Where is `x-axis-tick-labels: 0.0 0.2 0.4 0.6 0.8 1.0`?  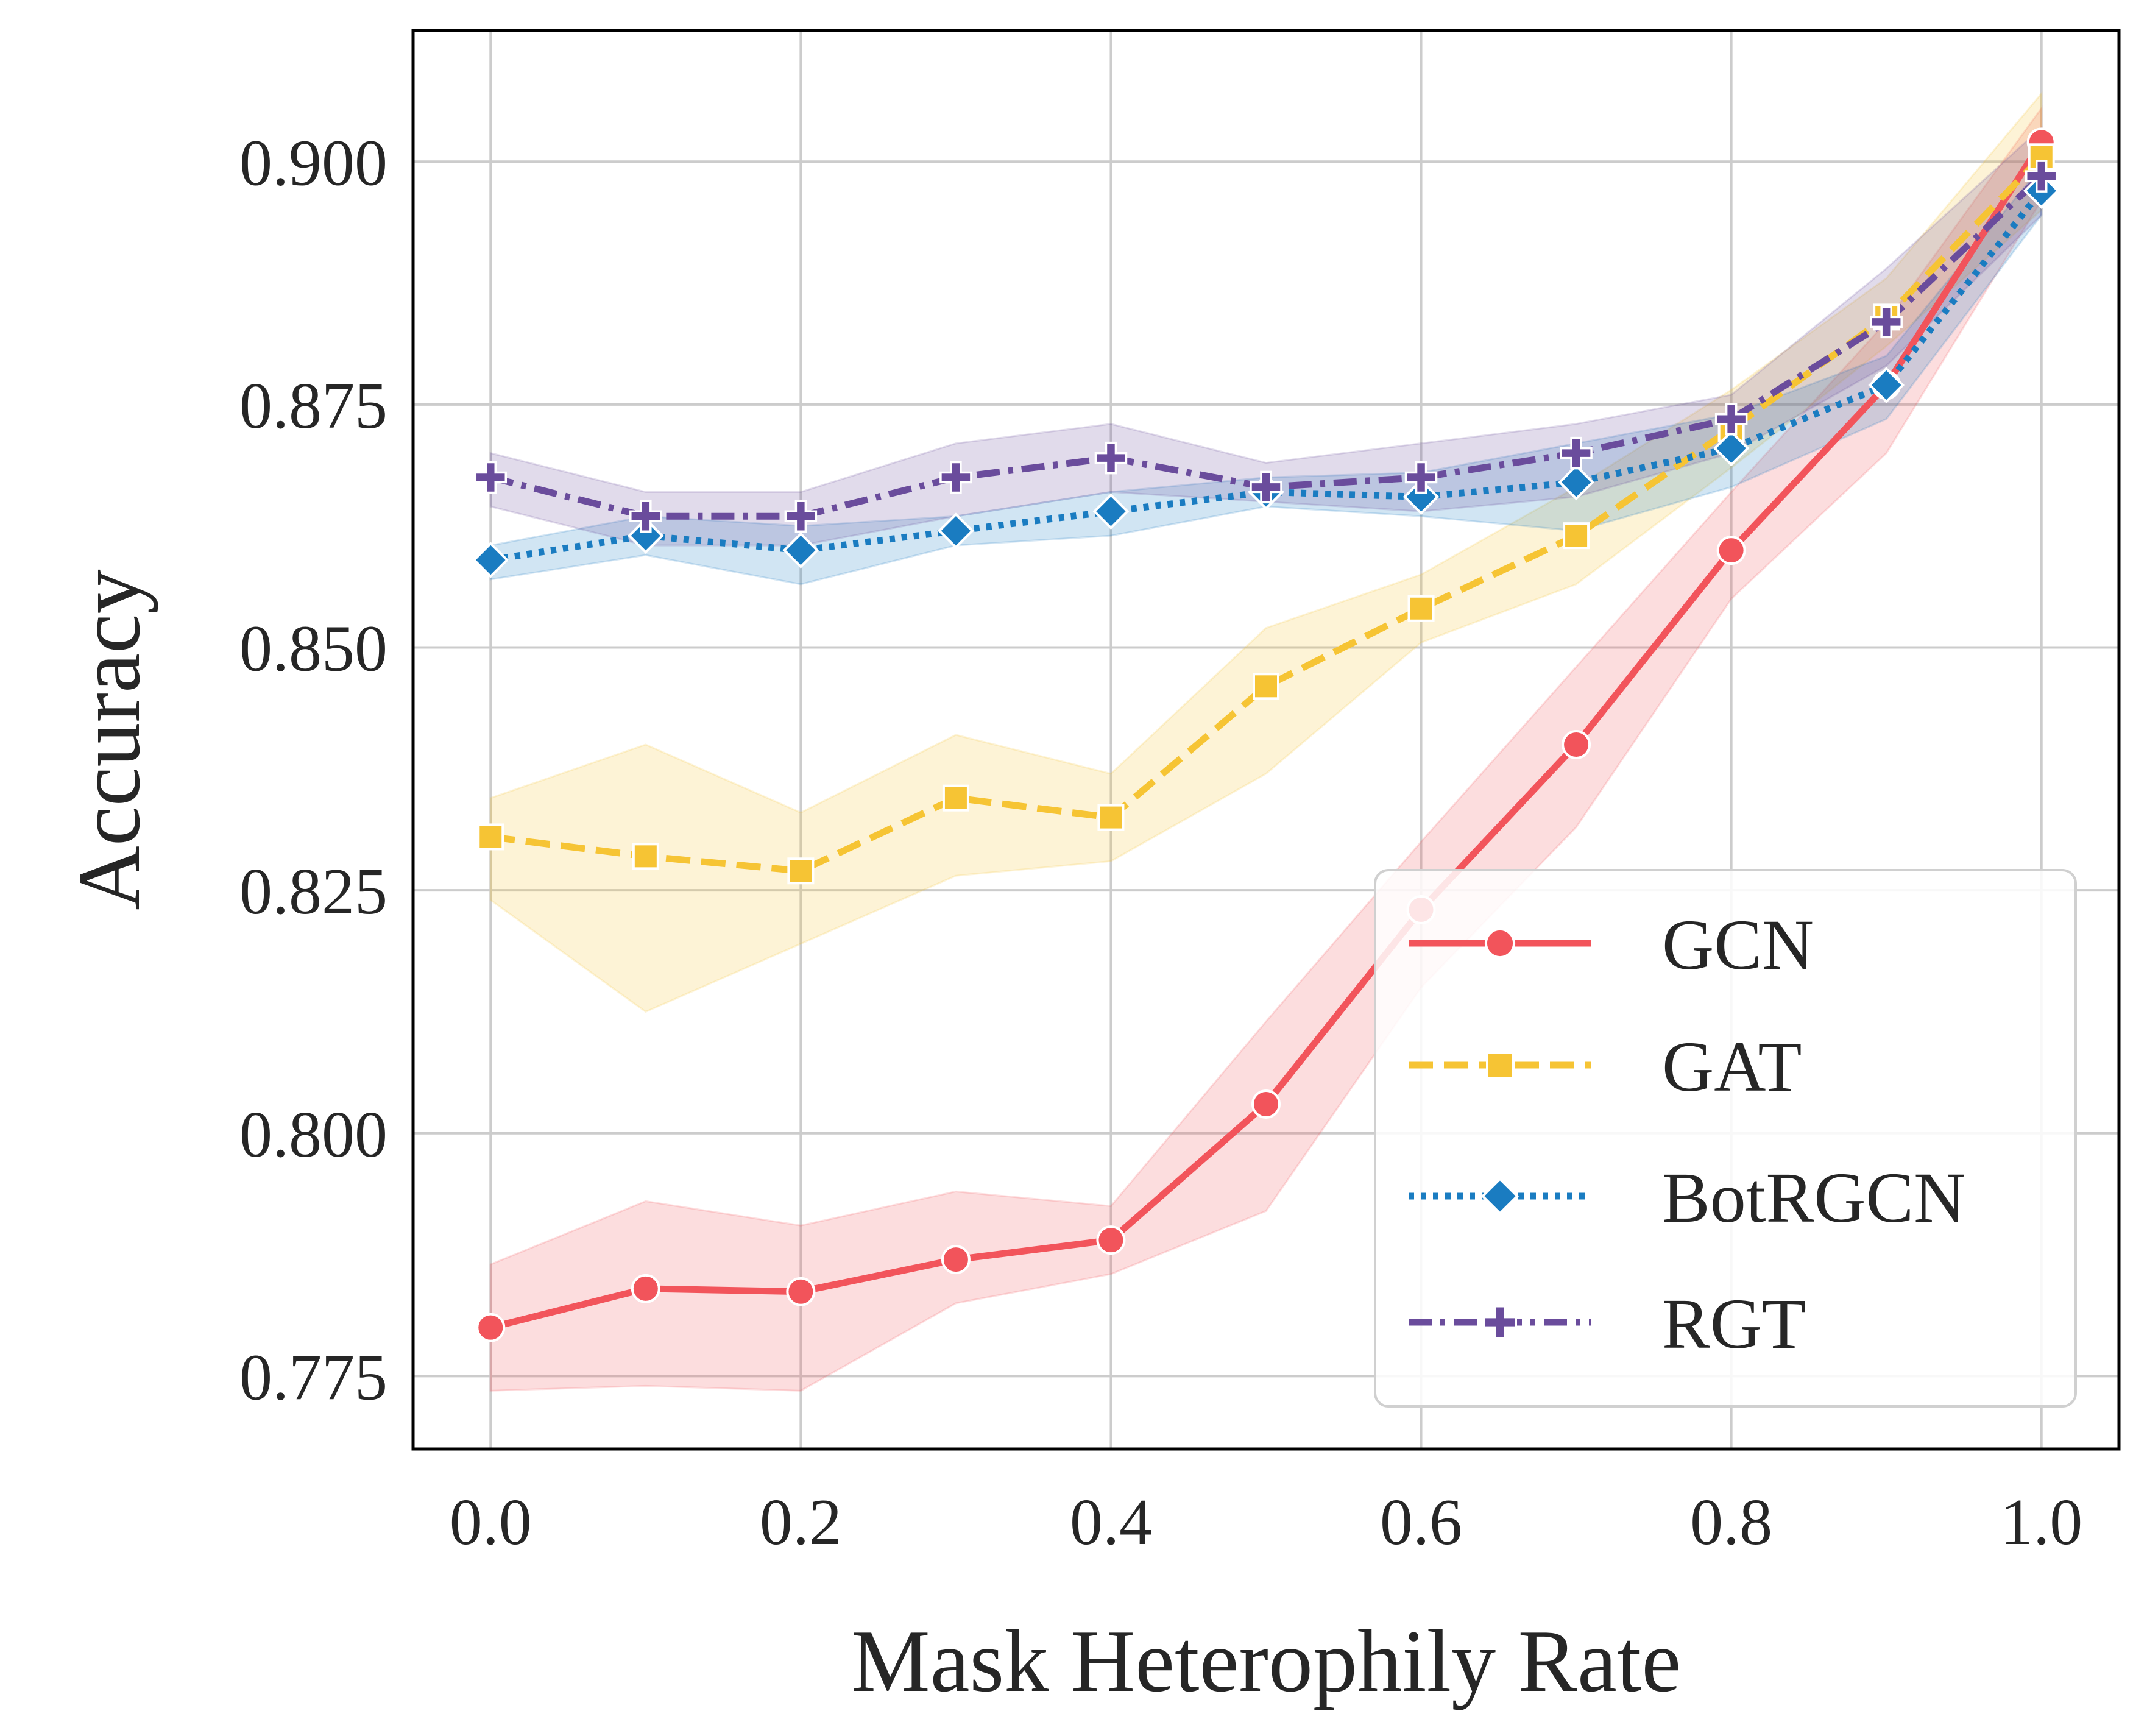
x-axis-tick-labels: 0.0 0.2 0.4 0.6 0.8 1.0 is located at coordinates (1266, 1523).